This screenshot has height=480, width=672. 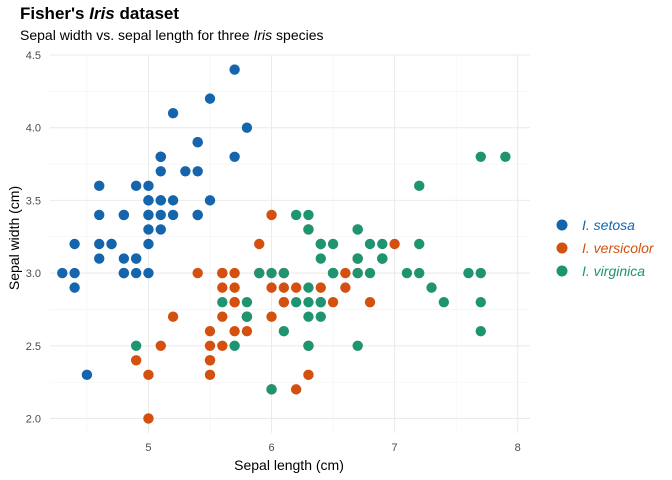 I want to click on chart-title: Fisher's Iris dataset, so click(x=100, y=13).